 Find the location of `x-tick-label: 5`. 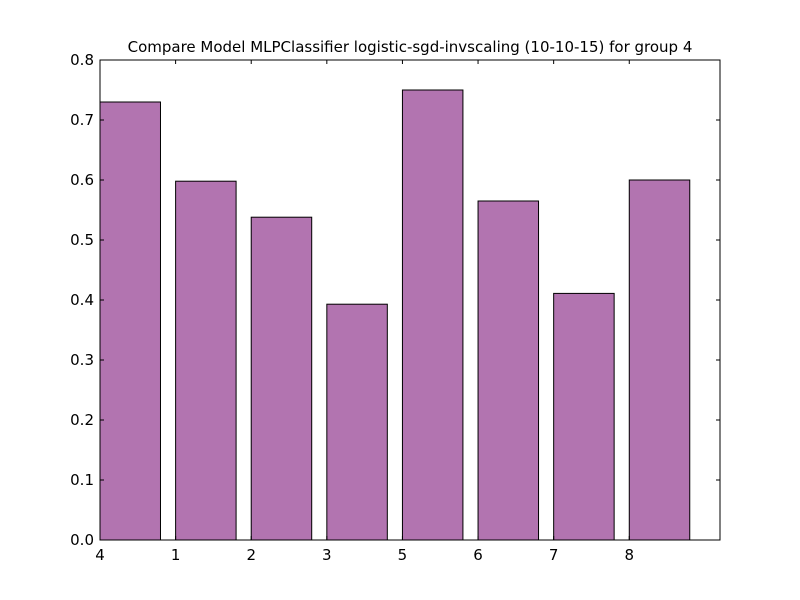

x-tick-label: 5 is located at coordinates (403, 555).